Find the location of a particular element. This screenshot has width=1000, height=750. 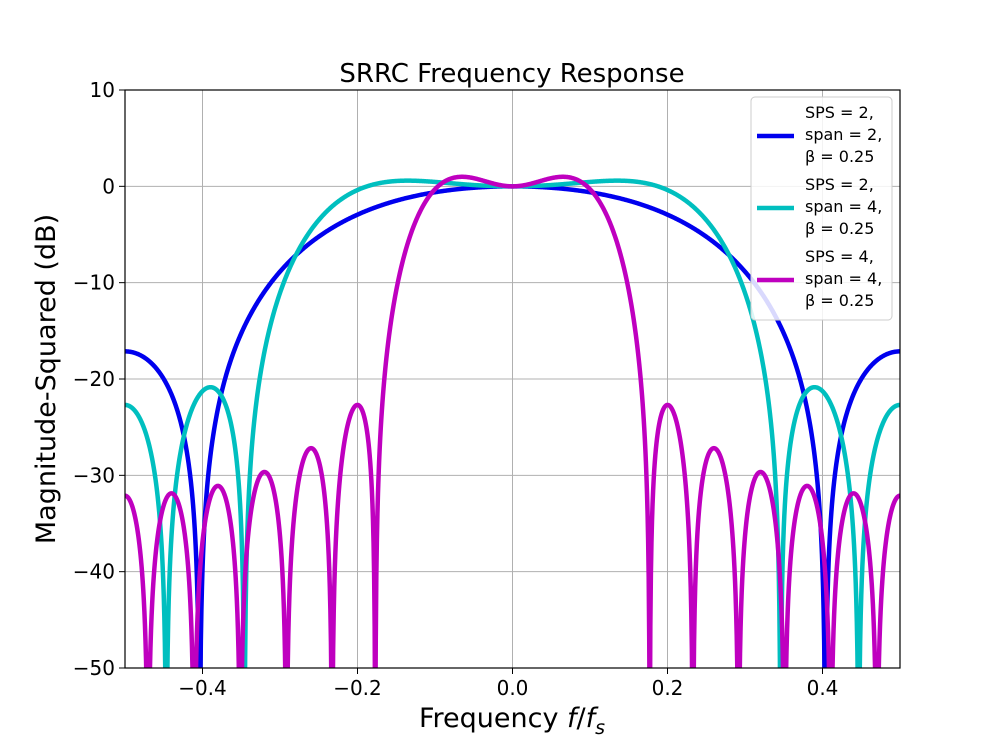

legend-label-line: span = 2, is located at coordinates (843, 134).